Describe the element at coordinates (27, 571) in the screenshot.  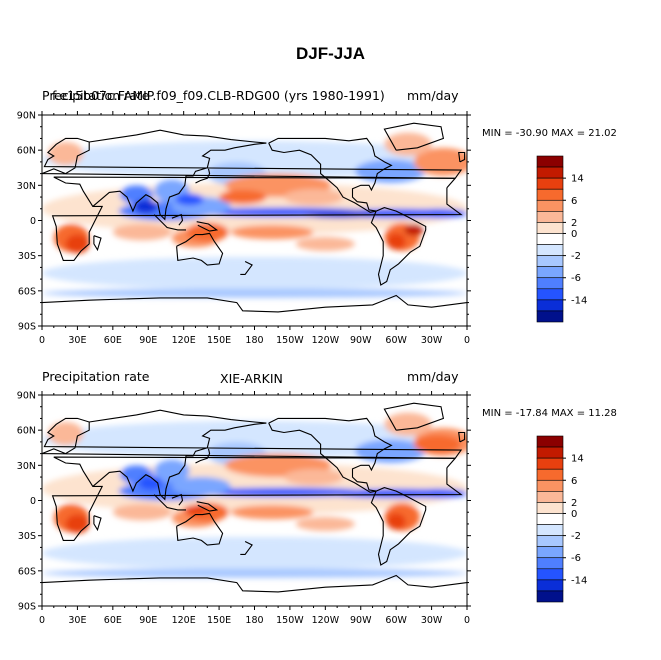
I see `panel-2-lat-tick-label: 60S` at that location.